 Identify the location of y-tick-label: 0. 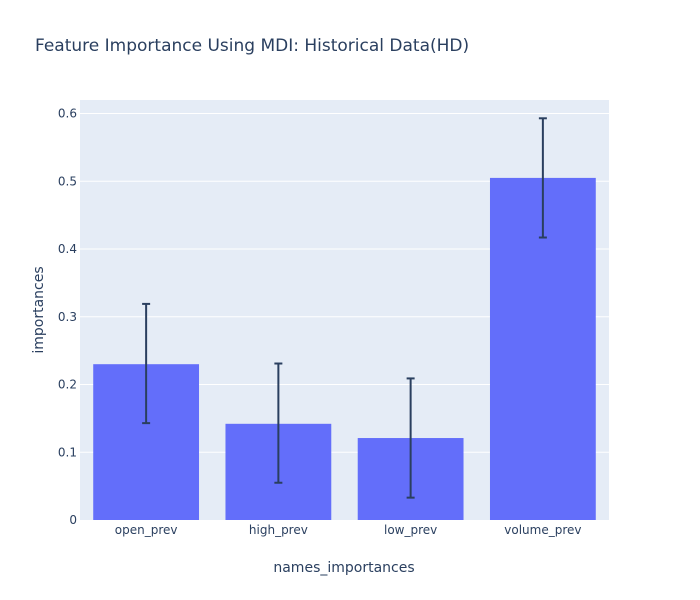
(73, 520).